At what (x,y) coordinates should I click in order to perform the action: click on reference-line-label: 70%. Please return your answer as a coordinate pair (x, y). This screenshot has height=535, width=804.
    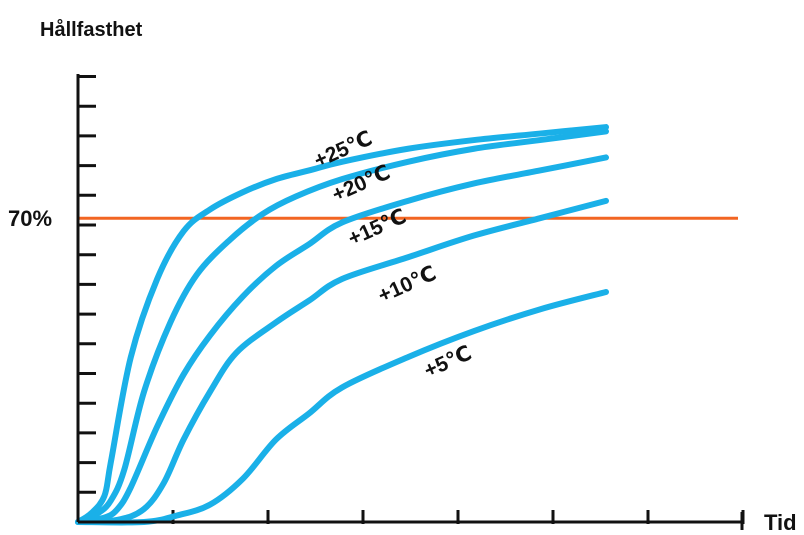
    Looking at the image, I should click on (30, 218).